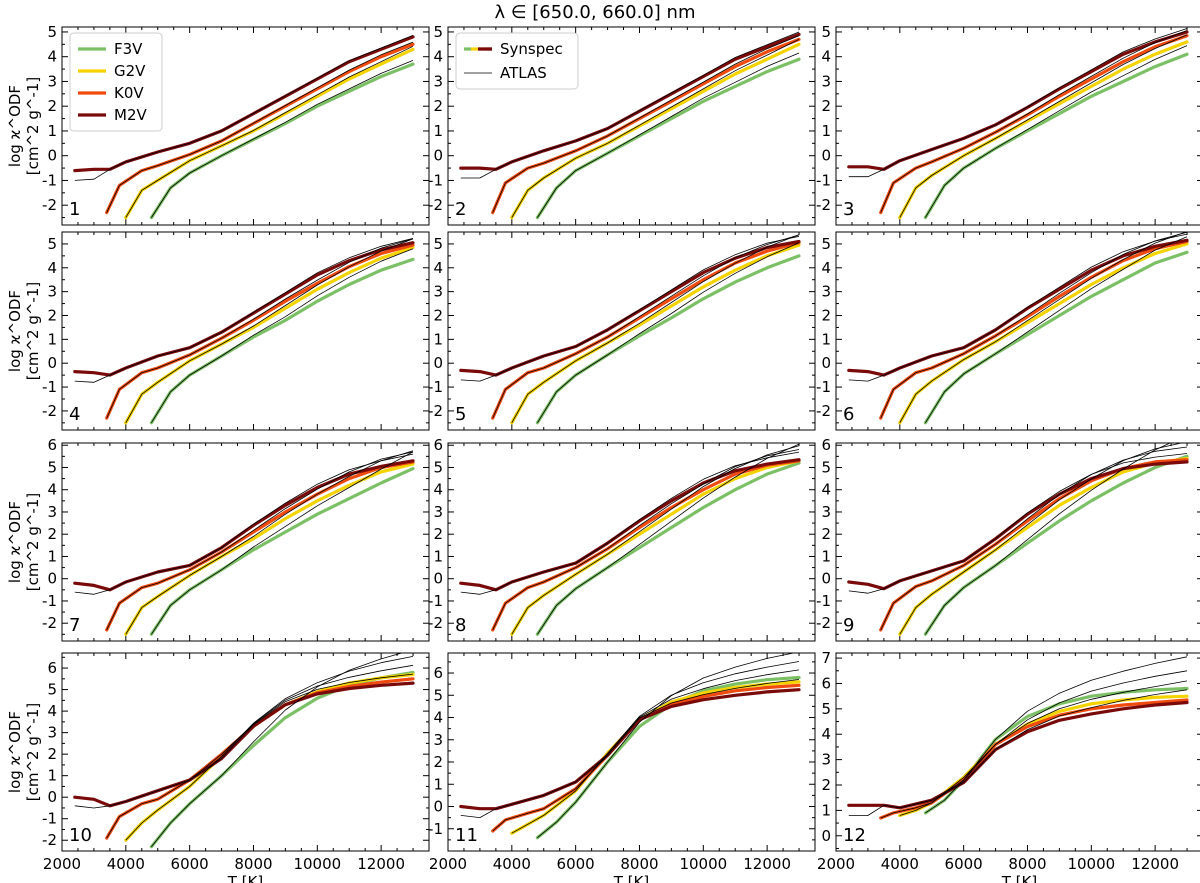  Describe the element at coordinates (1155, 864) in the screenshot. I see `x-tick-label: 12000` at that location.